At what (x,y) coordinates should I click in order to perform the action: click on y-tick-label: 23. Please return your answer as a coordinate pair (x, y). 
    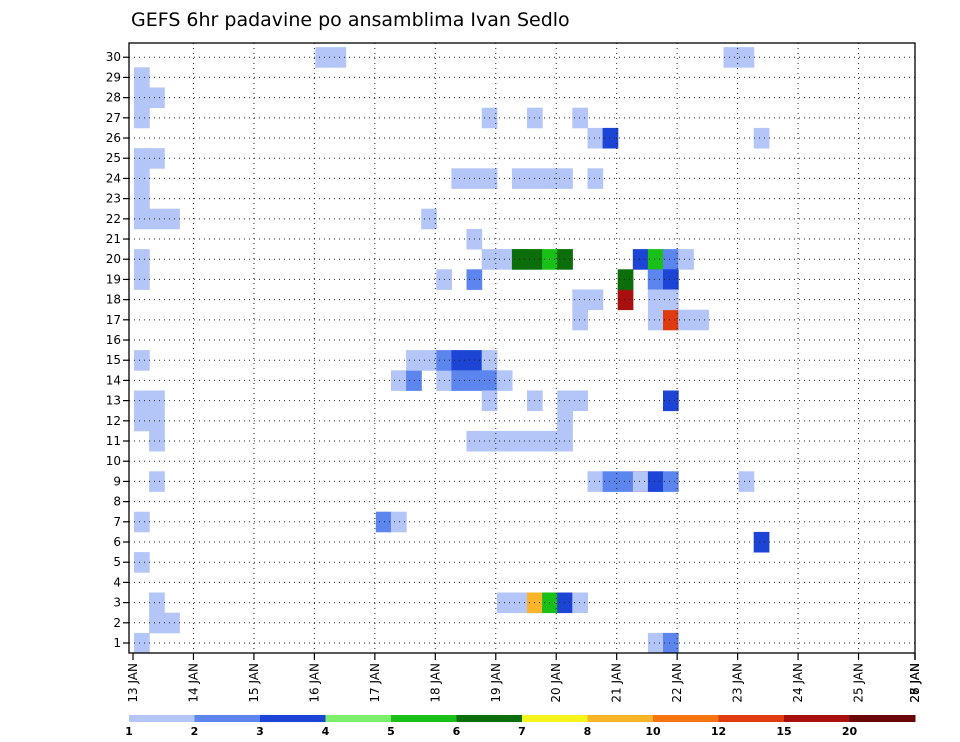
    Looking at the image, I should click on (113, 199).